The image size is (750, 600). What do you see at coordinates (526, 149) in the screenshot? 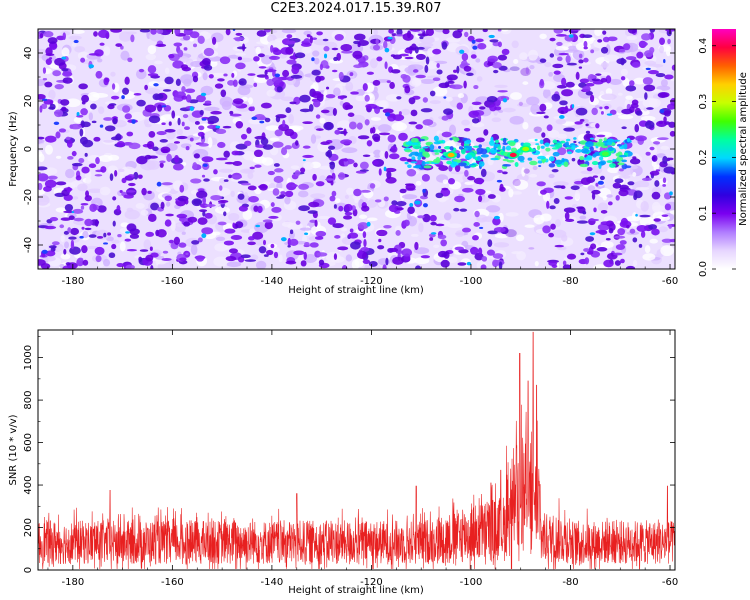
I see `heatmap-peak` at bounding box center [526, 149].